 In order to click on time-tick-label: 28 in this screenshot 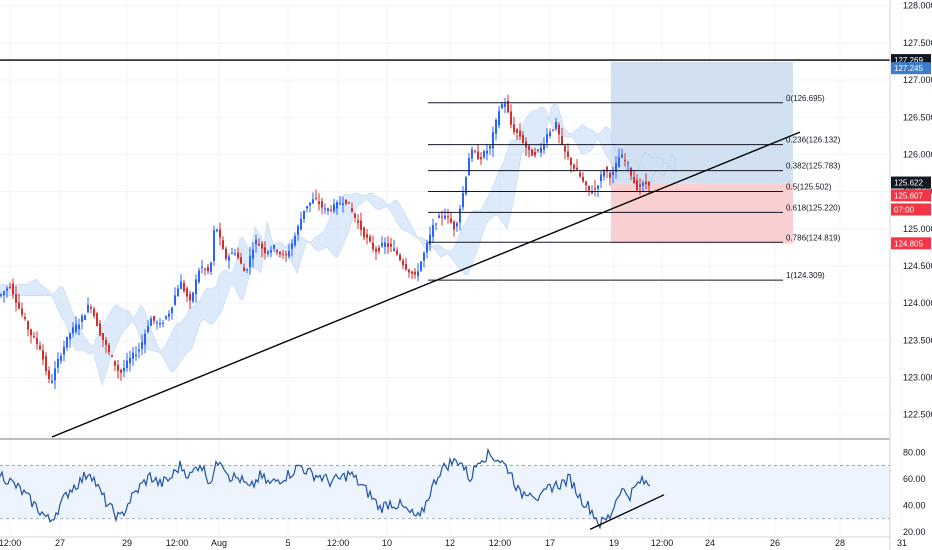, I will do `click(840, 543)`.